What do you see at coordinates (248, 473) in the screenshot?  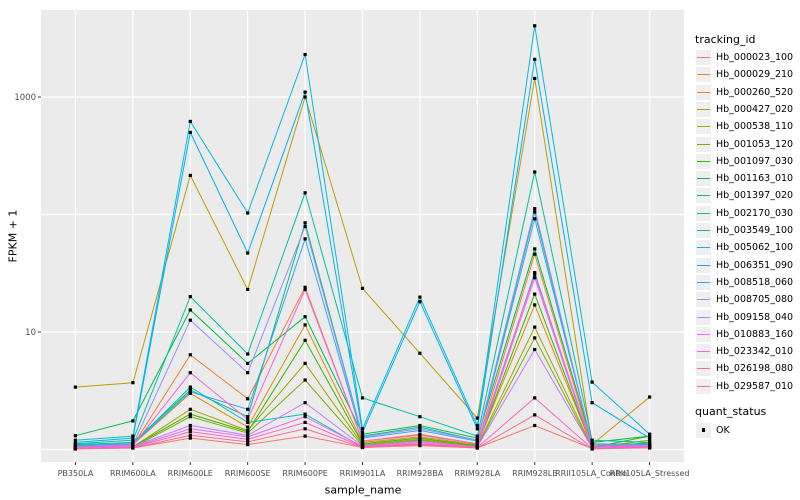 I see `x-tick-label: RRIM600SE` at bounding box center [248, 473].